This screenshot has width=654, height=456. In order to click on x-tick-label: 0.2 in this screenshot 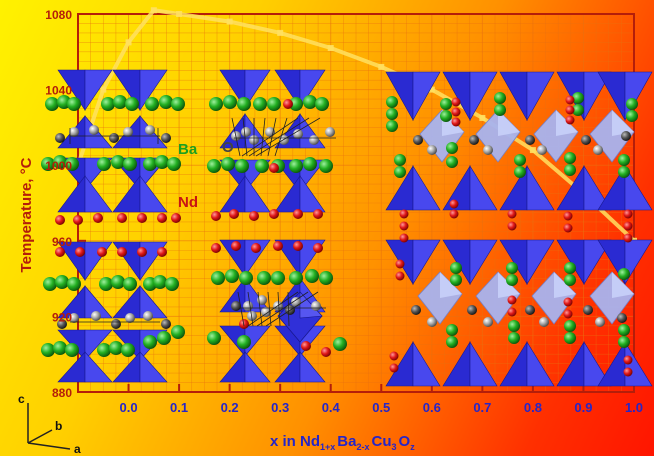, I will do `click(230, 407)`.